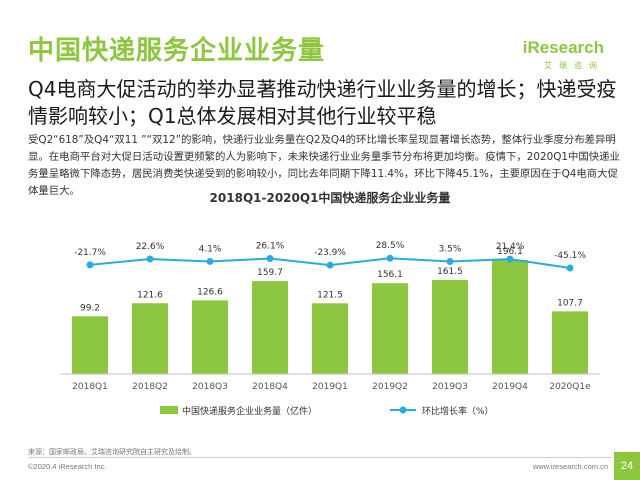  What do you see at coordinates (330, 253) in the screenshot?
I see `line-label-2019Q1: -23.9%` at bounding box center [330, 253].